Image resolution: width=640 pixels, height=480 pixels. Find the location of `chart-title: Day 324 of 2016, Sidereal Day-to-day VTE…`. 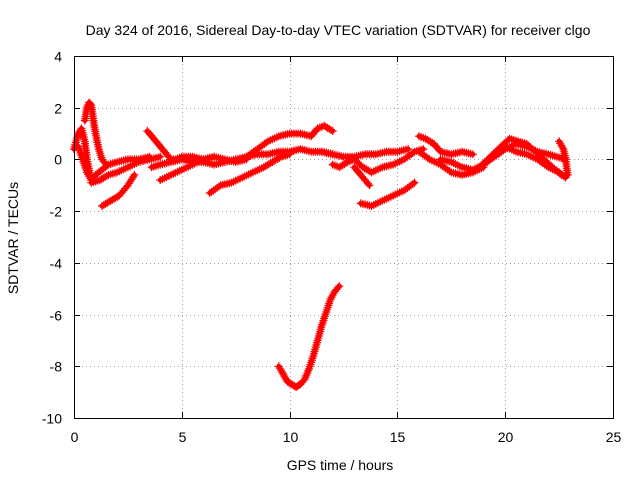

chart-title: Day 324 of 2016, Sidereal Day-to-day VTE… is located at coordinates (338, 30).